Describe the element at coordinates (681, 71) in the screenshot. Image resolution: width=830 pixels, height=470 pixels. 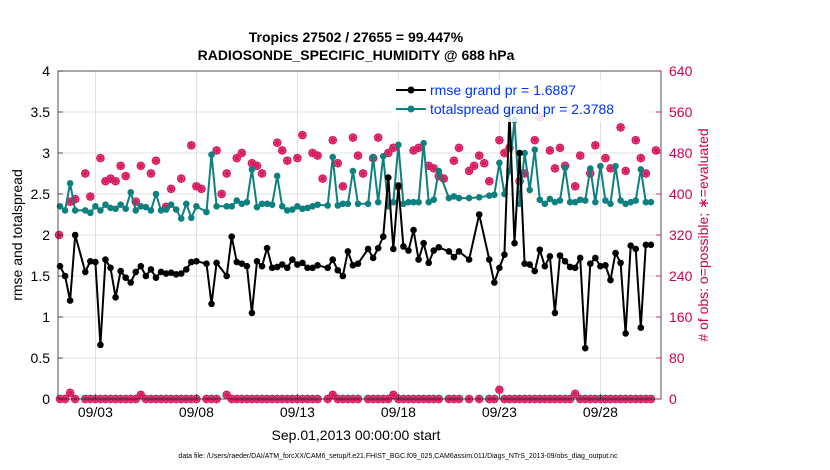
I see `y-tick-right-label: 640` at that location.